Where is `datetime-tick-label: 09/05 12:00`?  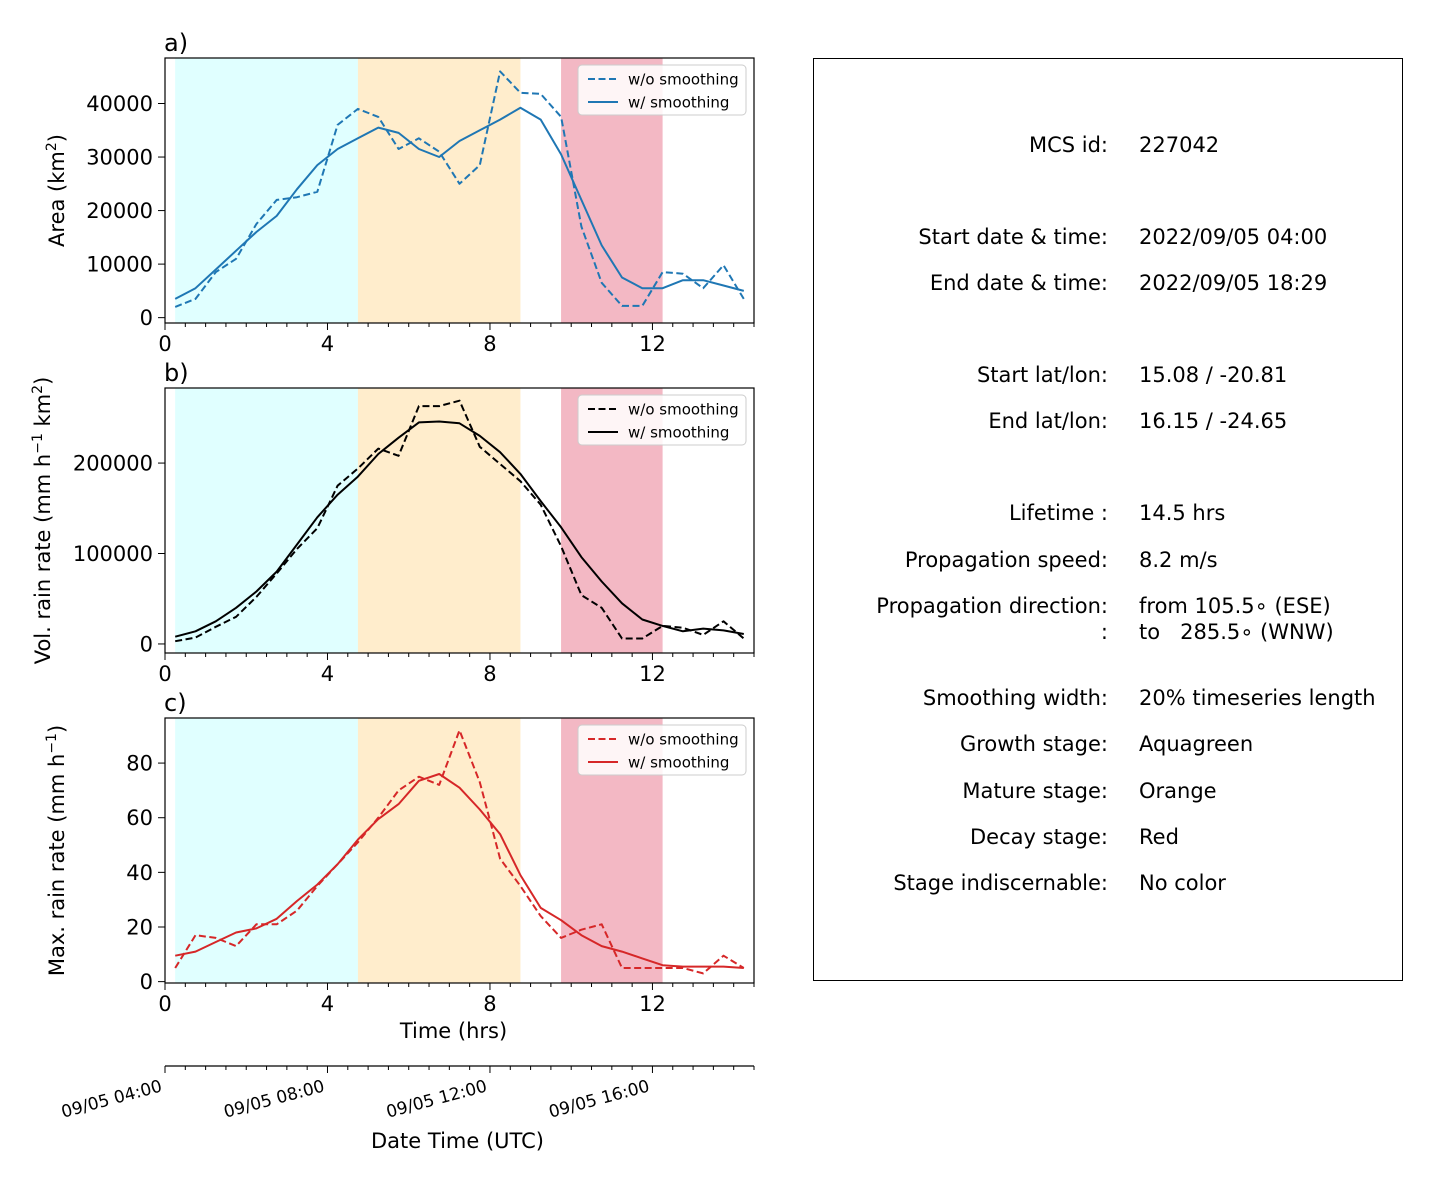
datetime-tick-label: 09/05 12:00 is located at coordinates (436, 1100).